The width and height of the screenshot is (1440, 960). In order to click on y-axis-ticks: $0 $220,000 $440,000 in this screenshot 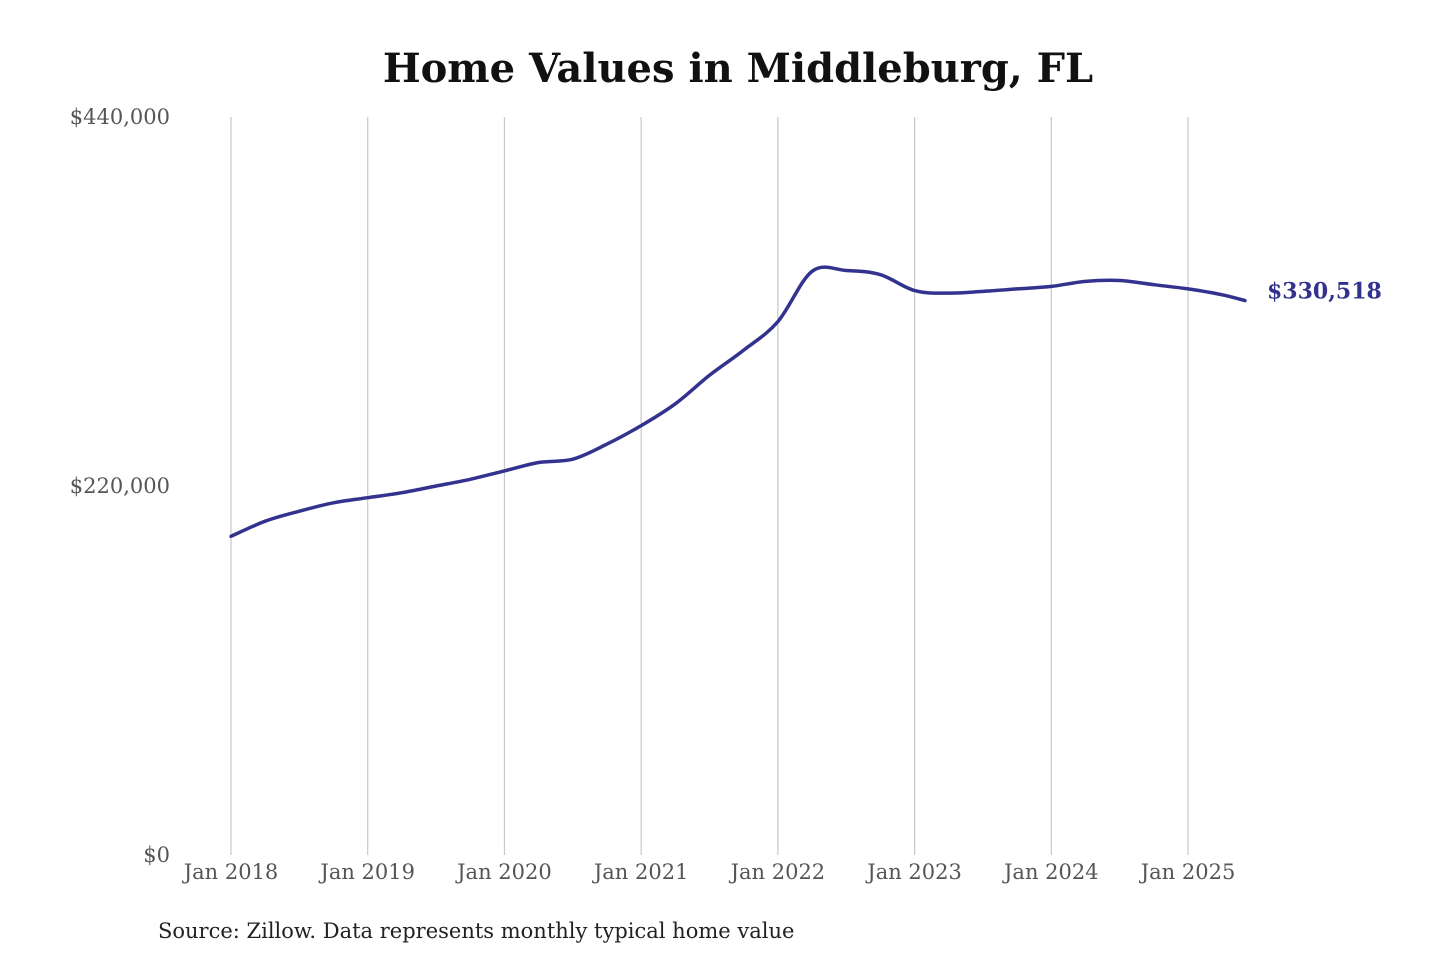, I will do `click(120, 486)`.